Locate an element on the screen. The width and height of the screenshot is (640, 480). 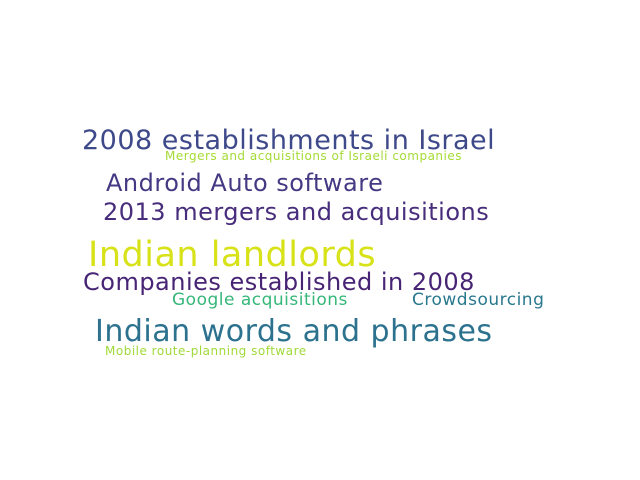
word-mobile-route-planning-software: Mobile route-planning software is located at coordinates (206, 351).